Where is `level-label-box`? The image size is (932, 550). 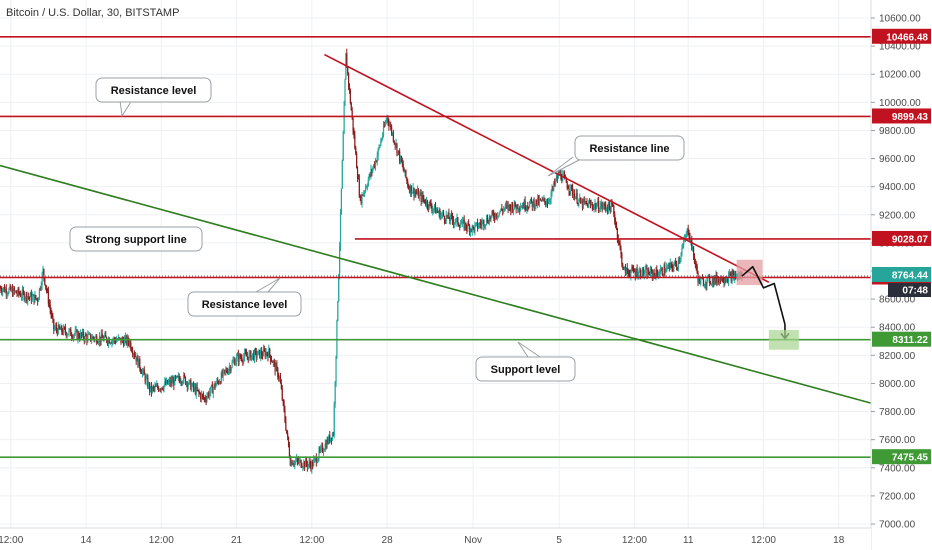
level-label-box is located at coordinates (901, 457).